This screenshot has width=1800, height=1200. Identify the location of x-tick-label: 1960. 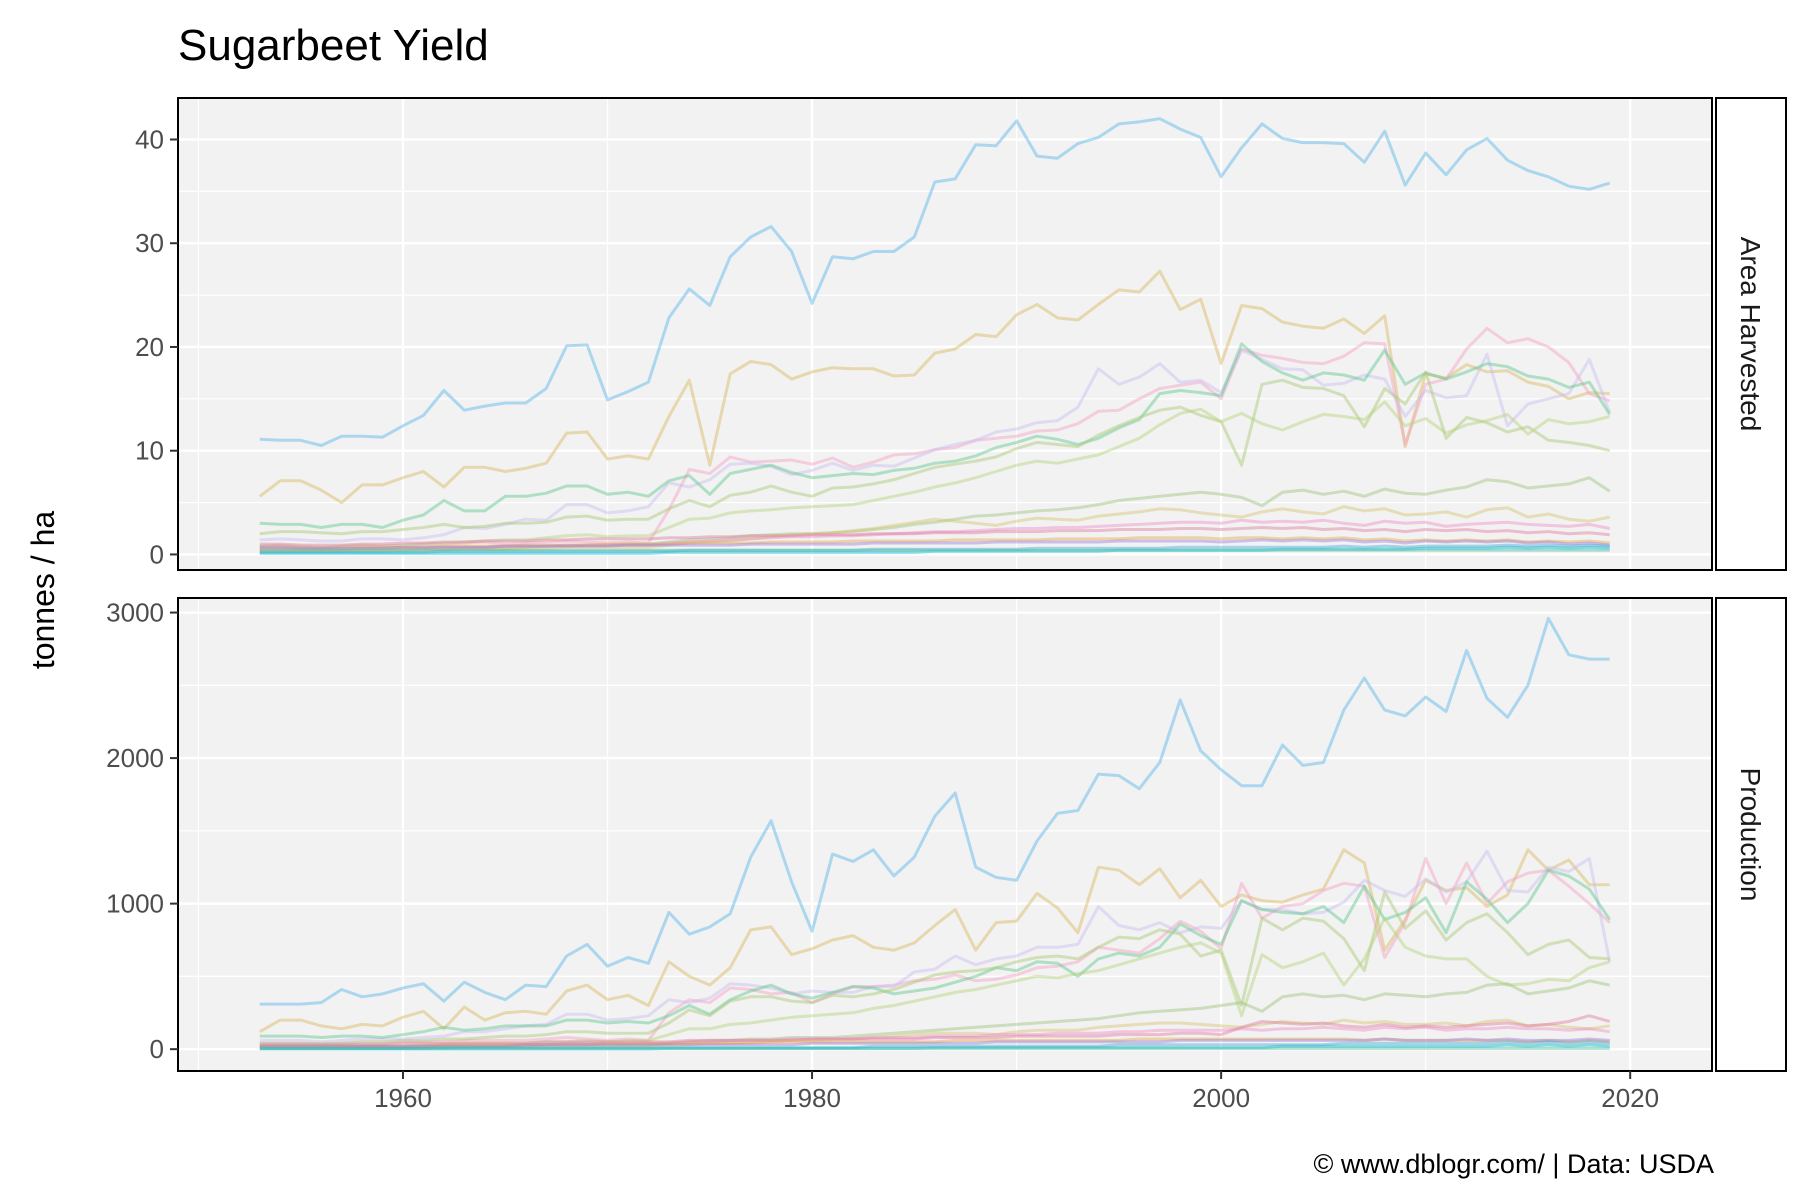
(403, 1098).